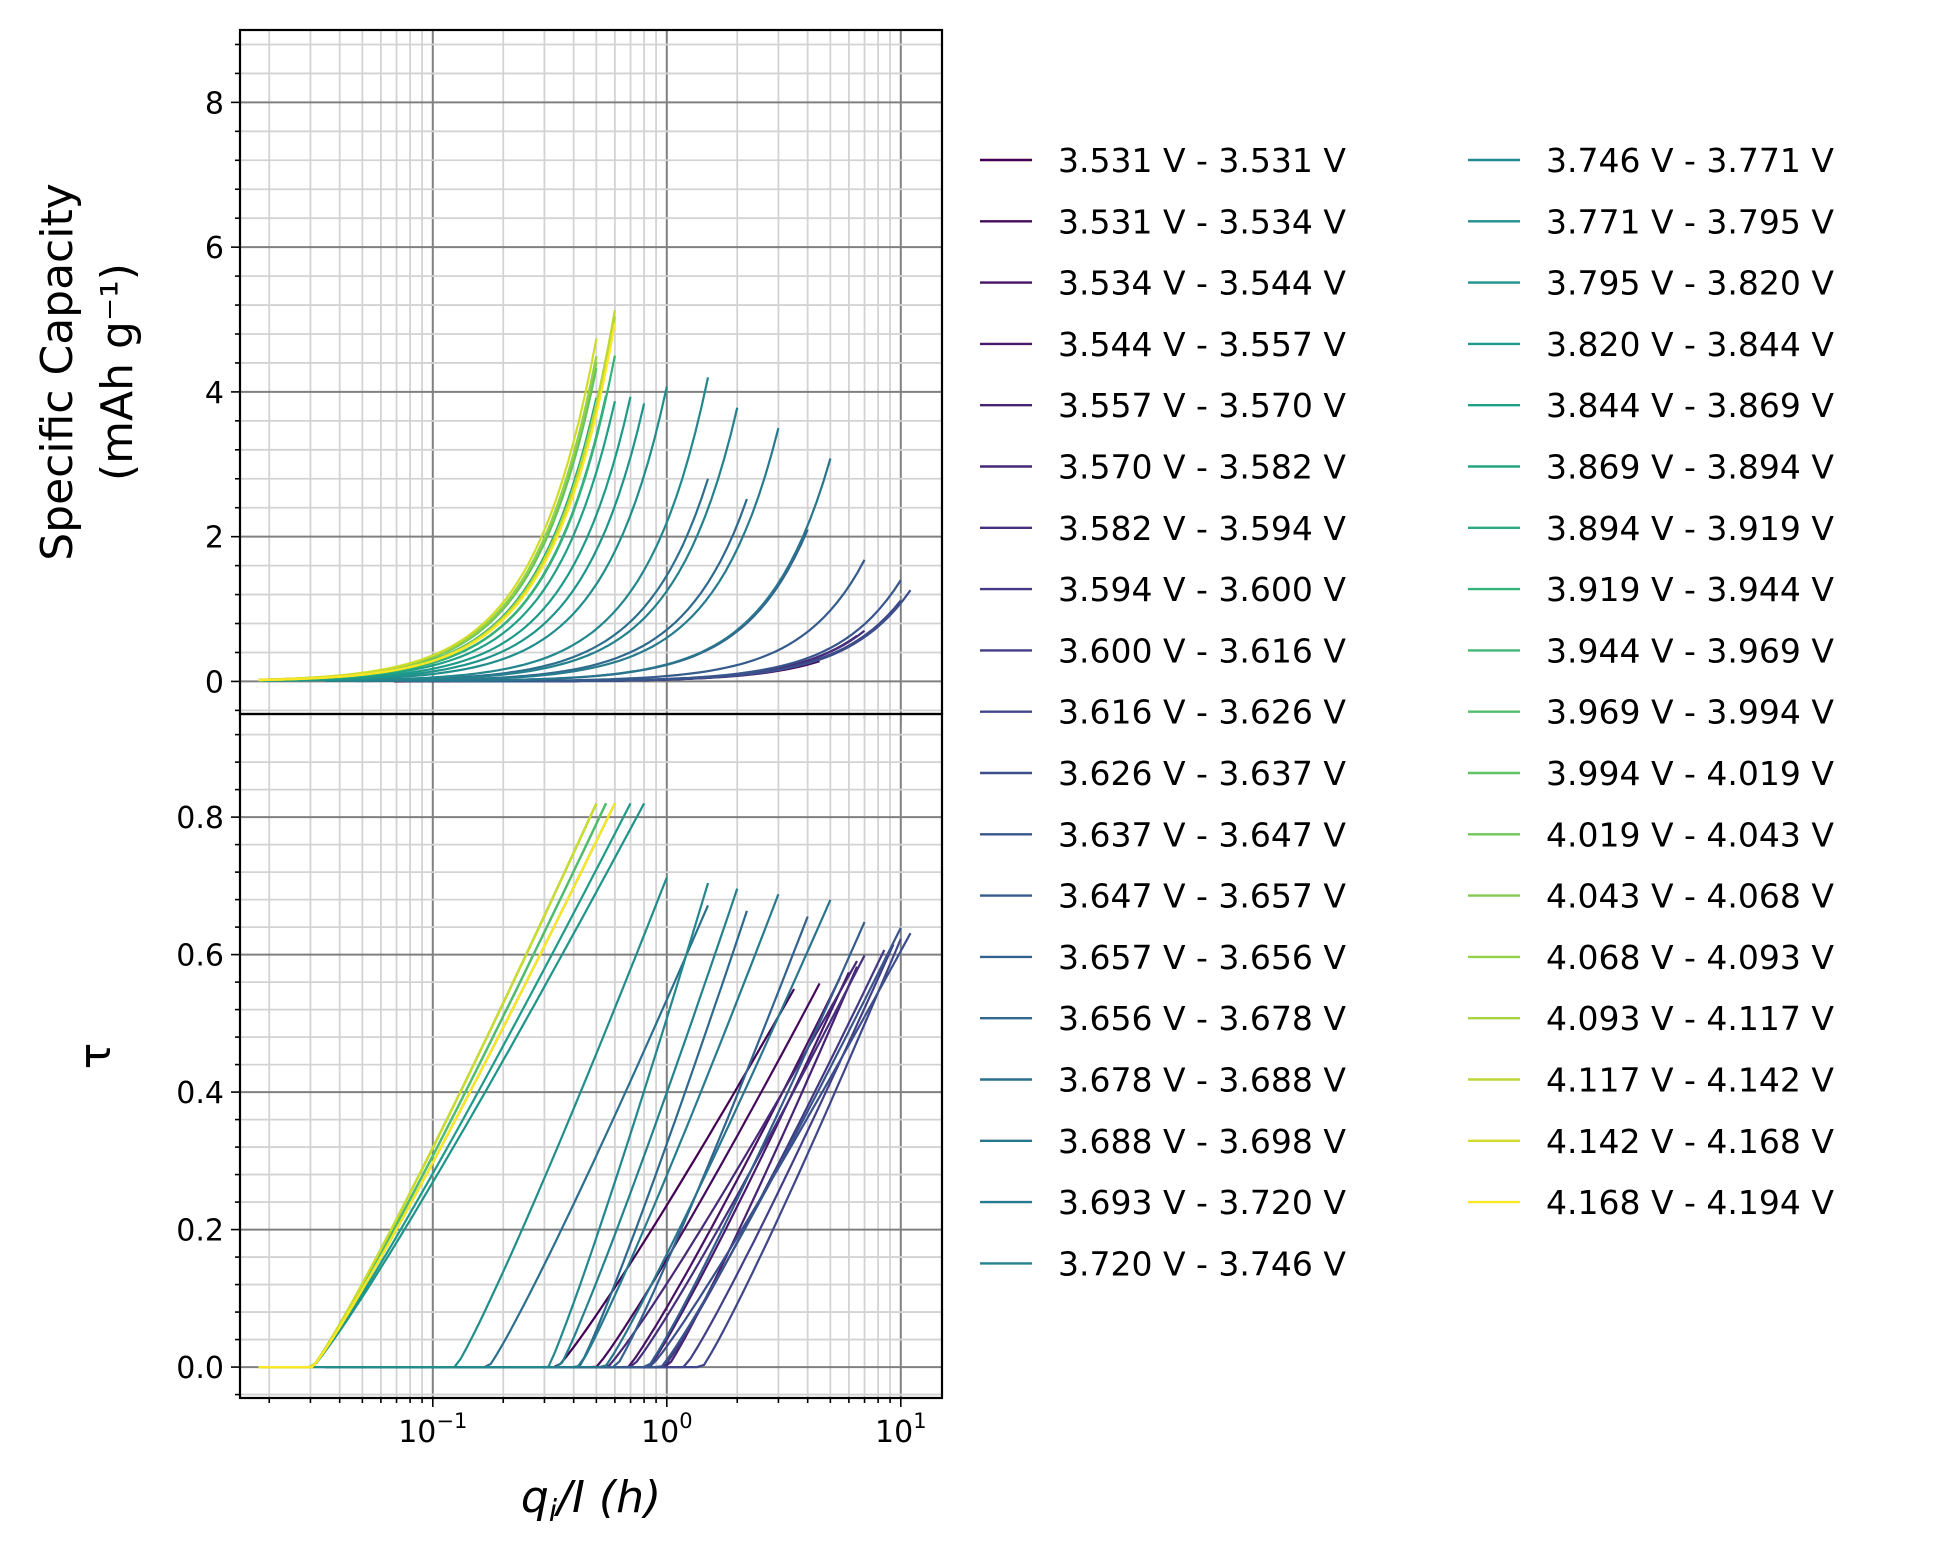 This screenshot has width=1947, height=1552. I want to click on legend-label: 3.969 V - 3.994 V, so click(1690, 712).